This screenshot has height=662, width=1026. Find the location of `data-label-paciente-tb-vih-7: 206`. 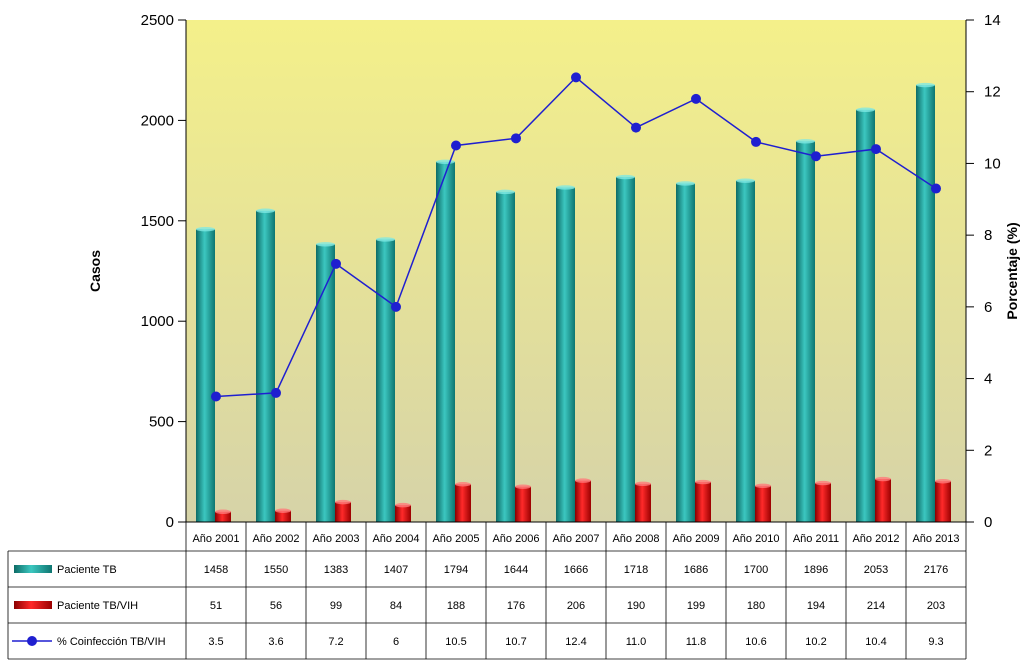

data-label-paciente-tb-vih-7: 206 is located at coordinates (576, 606).